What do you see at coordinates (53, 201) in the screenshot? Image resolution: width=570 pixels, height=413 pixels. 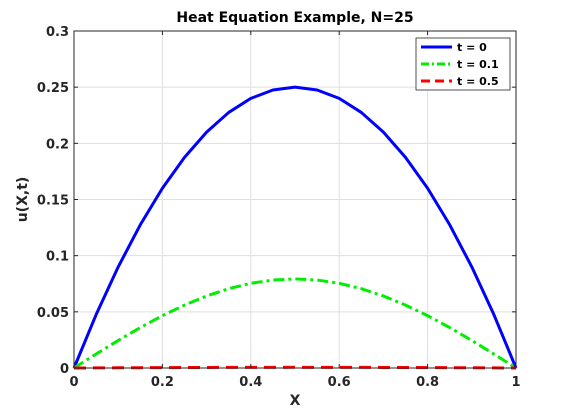 I see `y-tick-label: 0.15` at bounding box center [53, 201].